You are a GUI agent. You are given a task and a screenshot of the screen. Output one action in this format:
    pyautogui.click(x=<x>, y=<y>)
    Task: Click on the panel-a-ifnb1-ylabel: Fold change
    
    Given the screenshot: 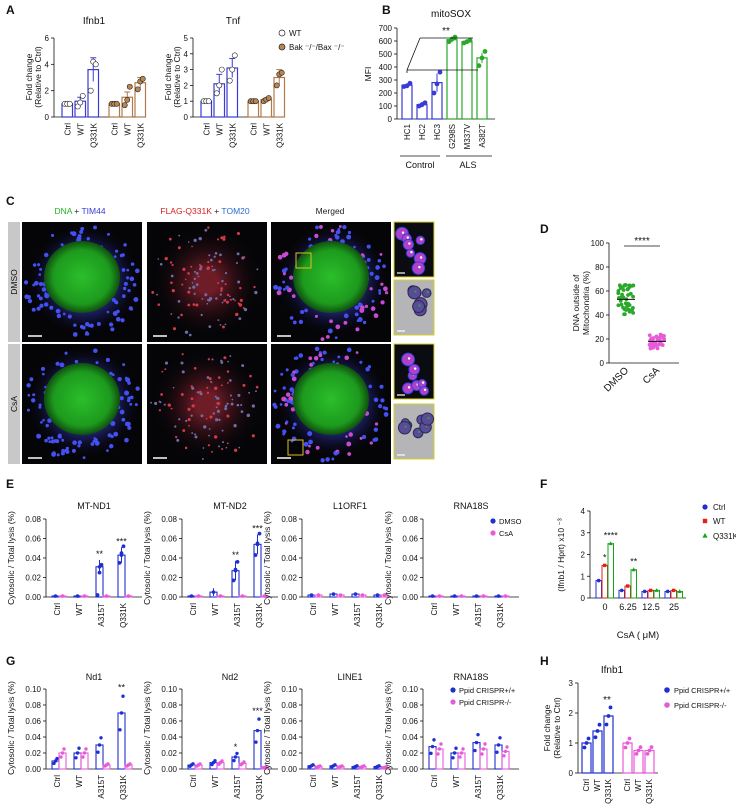 What is the action you would take?
    pyautogui.click(x=29, y=76)
    